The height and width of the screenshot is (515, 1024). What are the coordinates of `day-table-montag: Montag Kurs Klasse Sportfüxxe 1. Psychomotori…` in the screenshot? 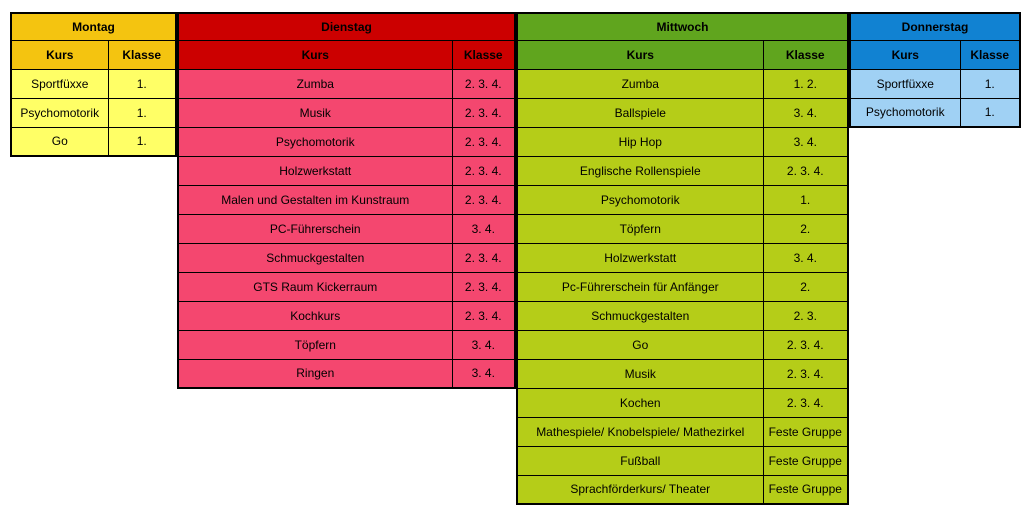 It's located at (93, 84).